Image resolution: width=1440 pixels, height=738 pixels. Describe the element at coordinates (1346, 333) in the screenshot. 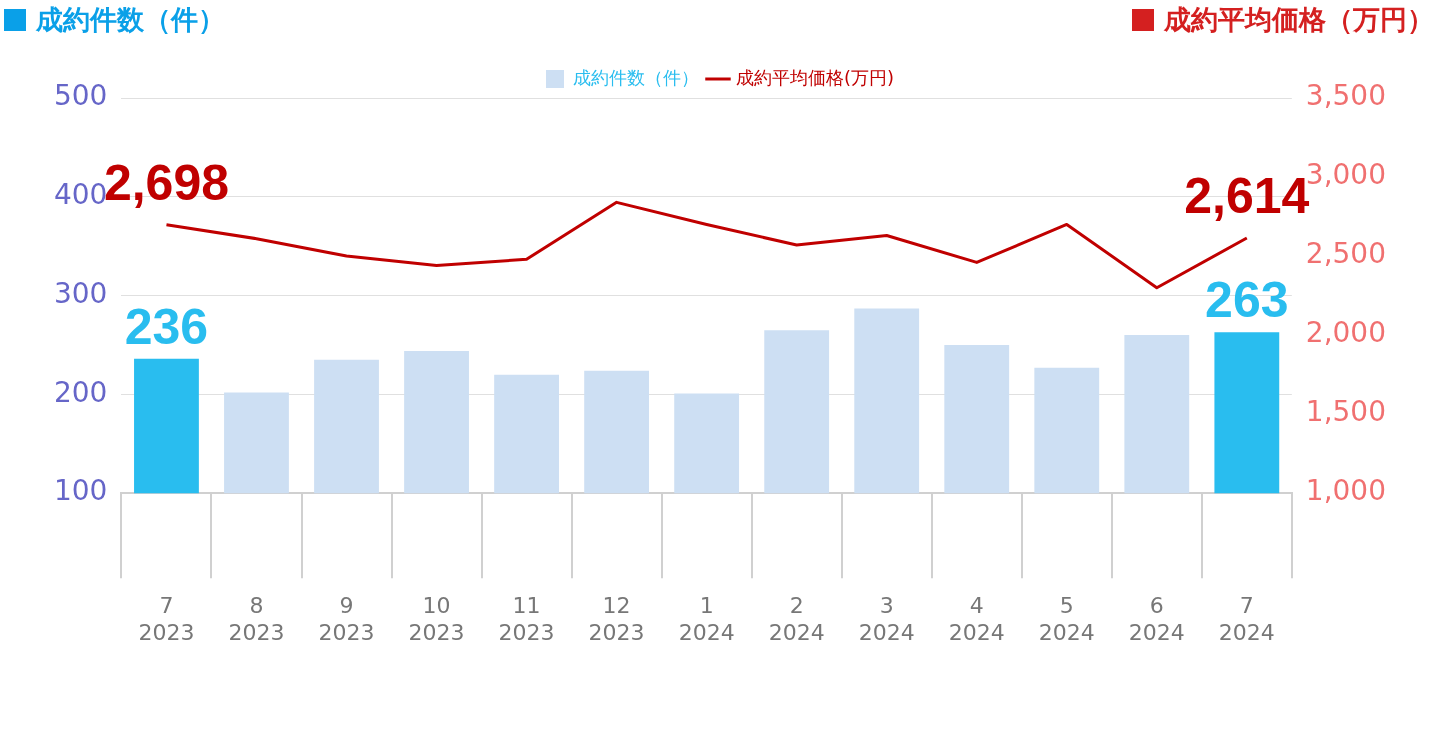

I see `y2-tick-label: 2,000` at that location.